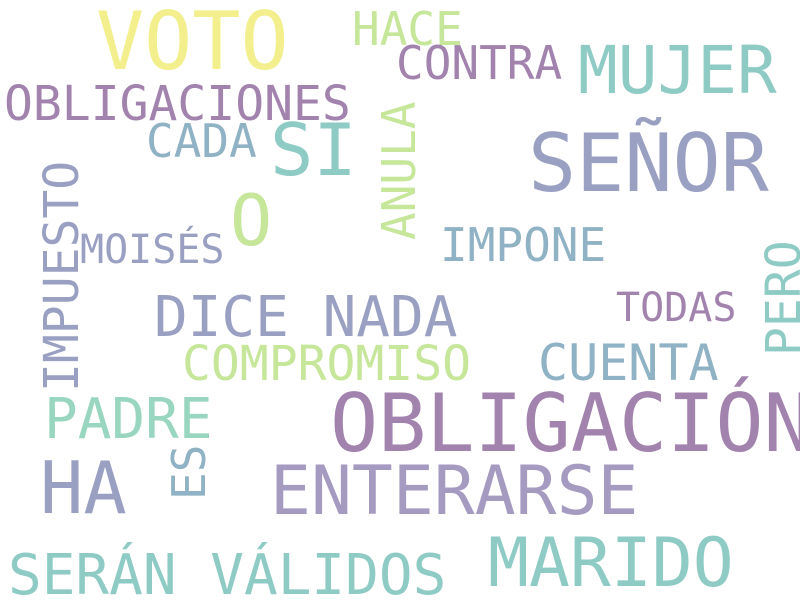 The height and width of the screenshot is (600, 800). Describe the element at coordinates (306, 317) in the screenshot. I see `word-dice-nada: DICE NADA` at that location.